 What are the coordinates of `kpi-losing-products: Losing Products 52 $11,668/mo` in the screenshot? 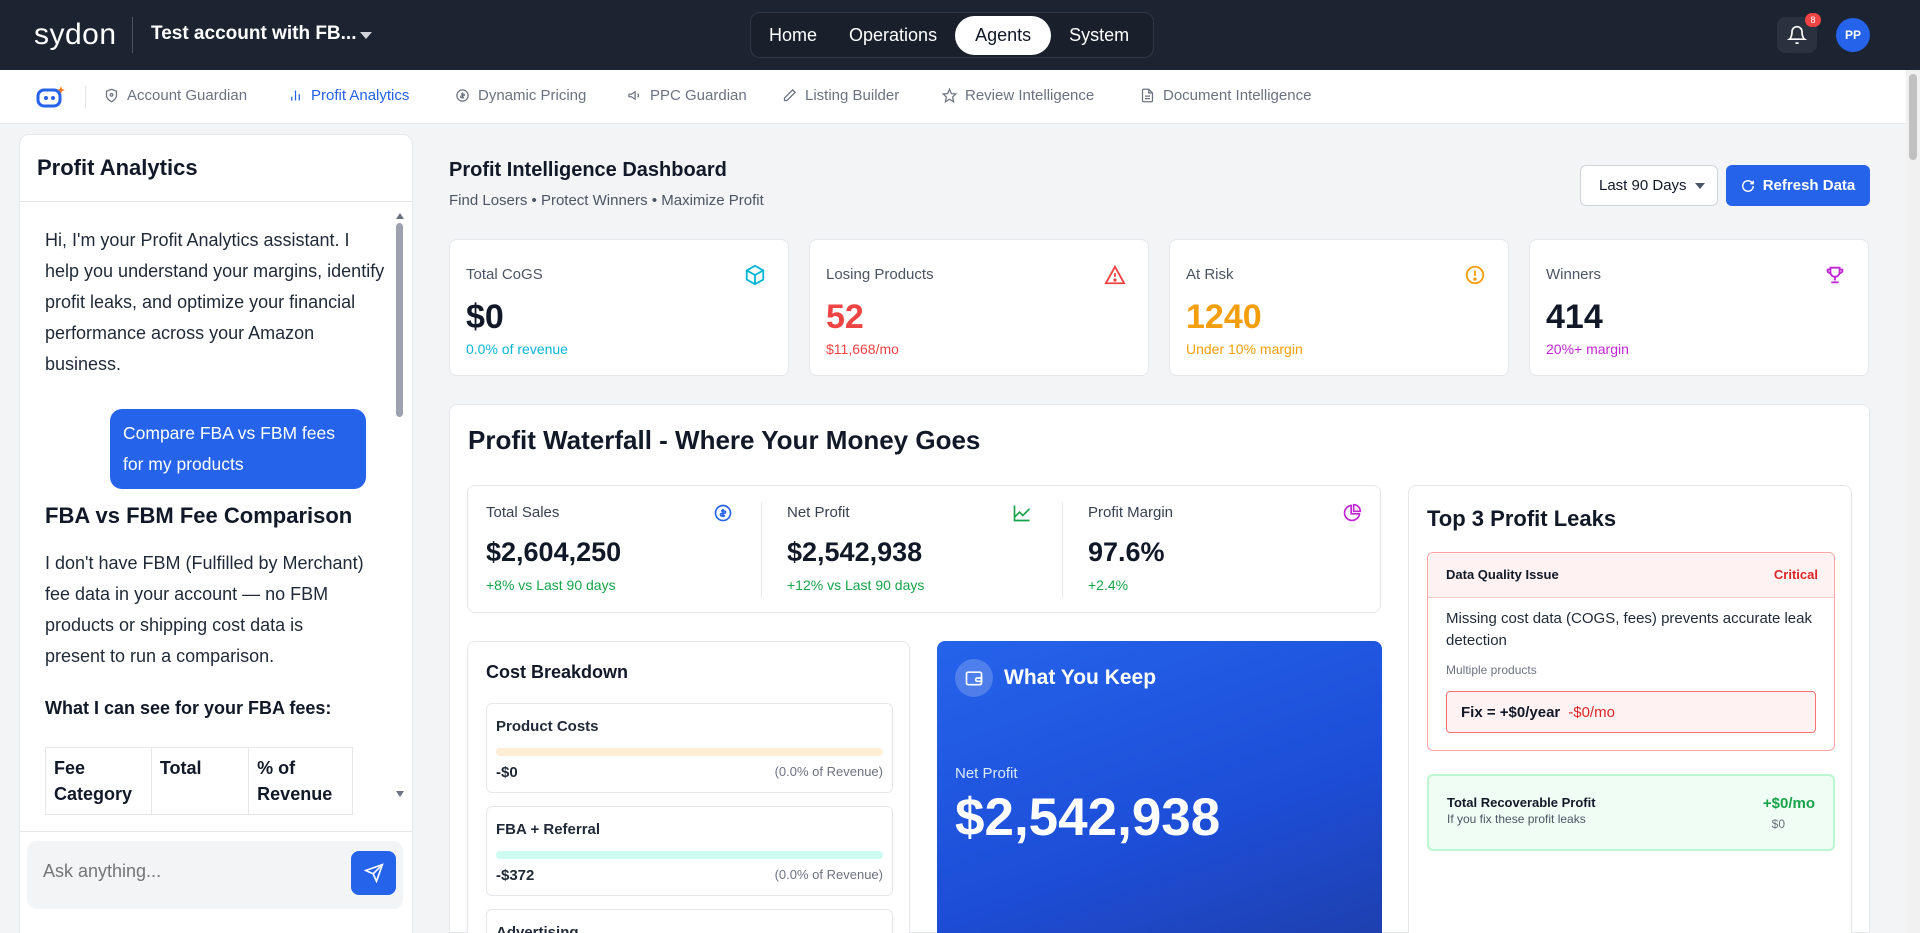 It's located at (979, 307).